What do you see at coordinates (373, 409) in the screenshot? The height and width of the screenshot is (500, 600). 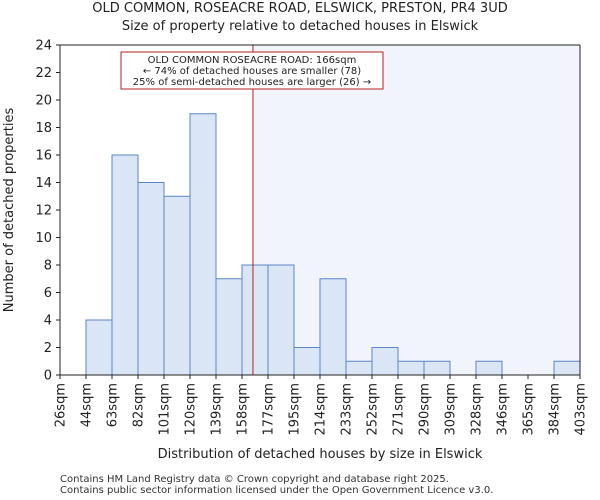 I see `x-tick-label: 252sqm` at bounding box center [373, 409].